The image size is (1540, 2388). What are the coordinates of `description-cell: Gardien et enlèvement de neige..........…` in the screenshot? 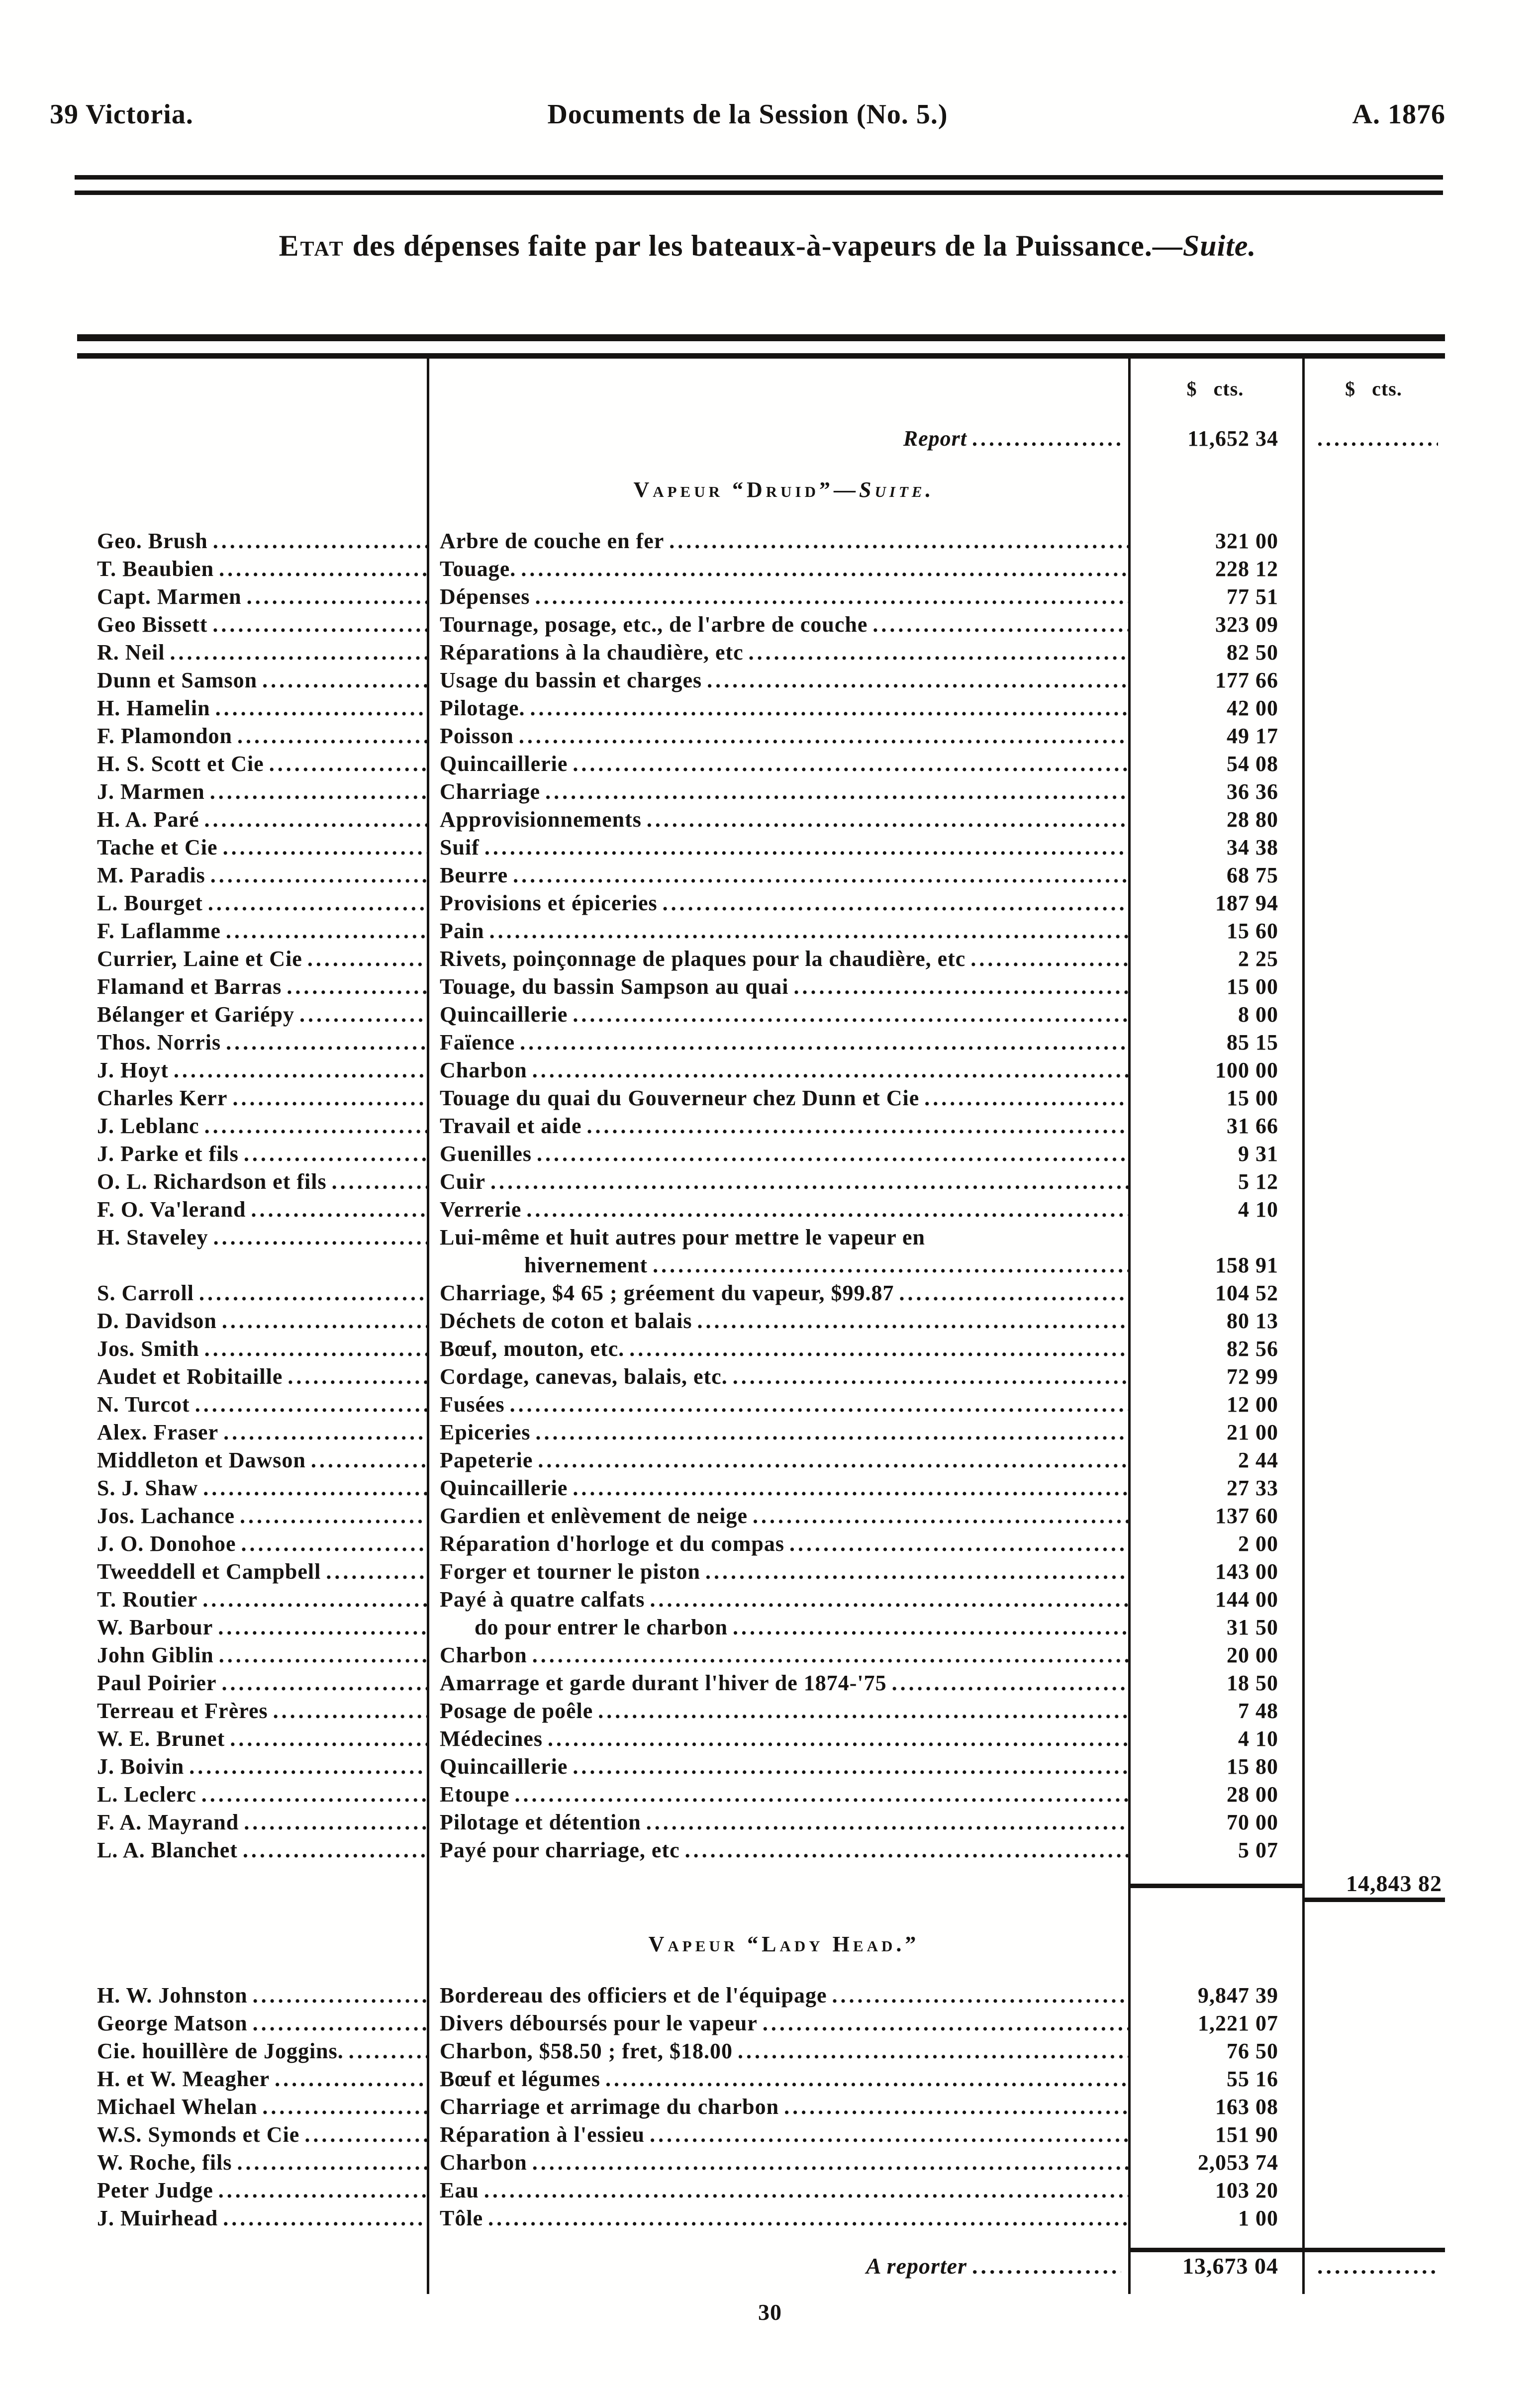 It's located at (777, 1516).